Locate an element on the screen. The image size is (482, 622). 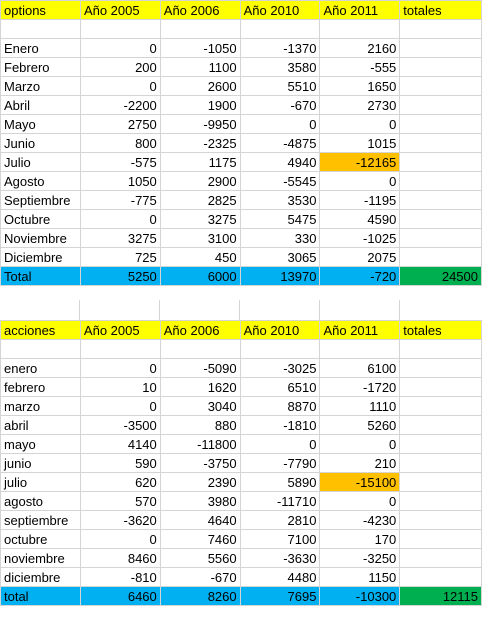
acciones-cell-7-1: 620 is located at coordinates (120, 482).